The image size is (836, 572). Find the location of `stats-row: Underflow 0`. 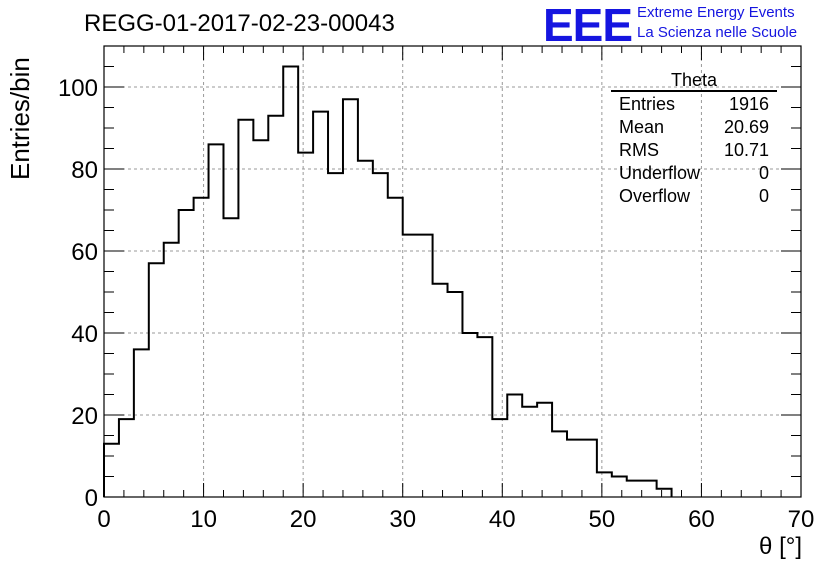

stats-row: Underflow 0 is located at coordinates (694, 173).